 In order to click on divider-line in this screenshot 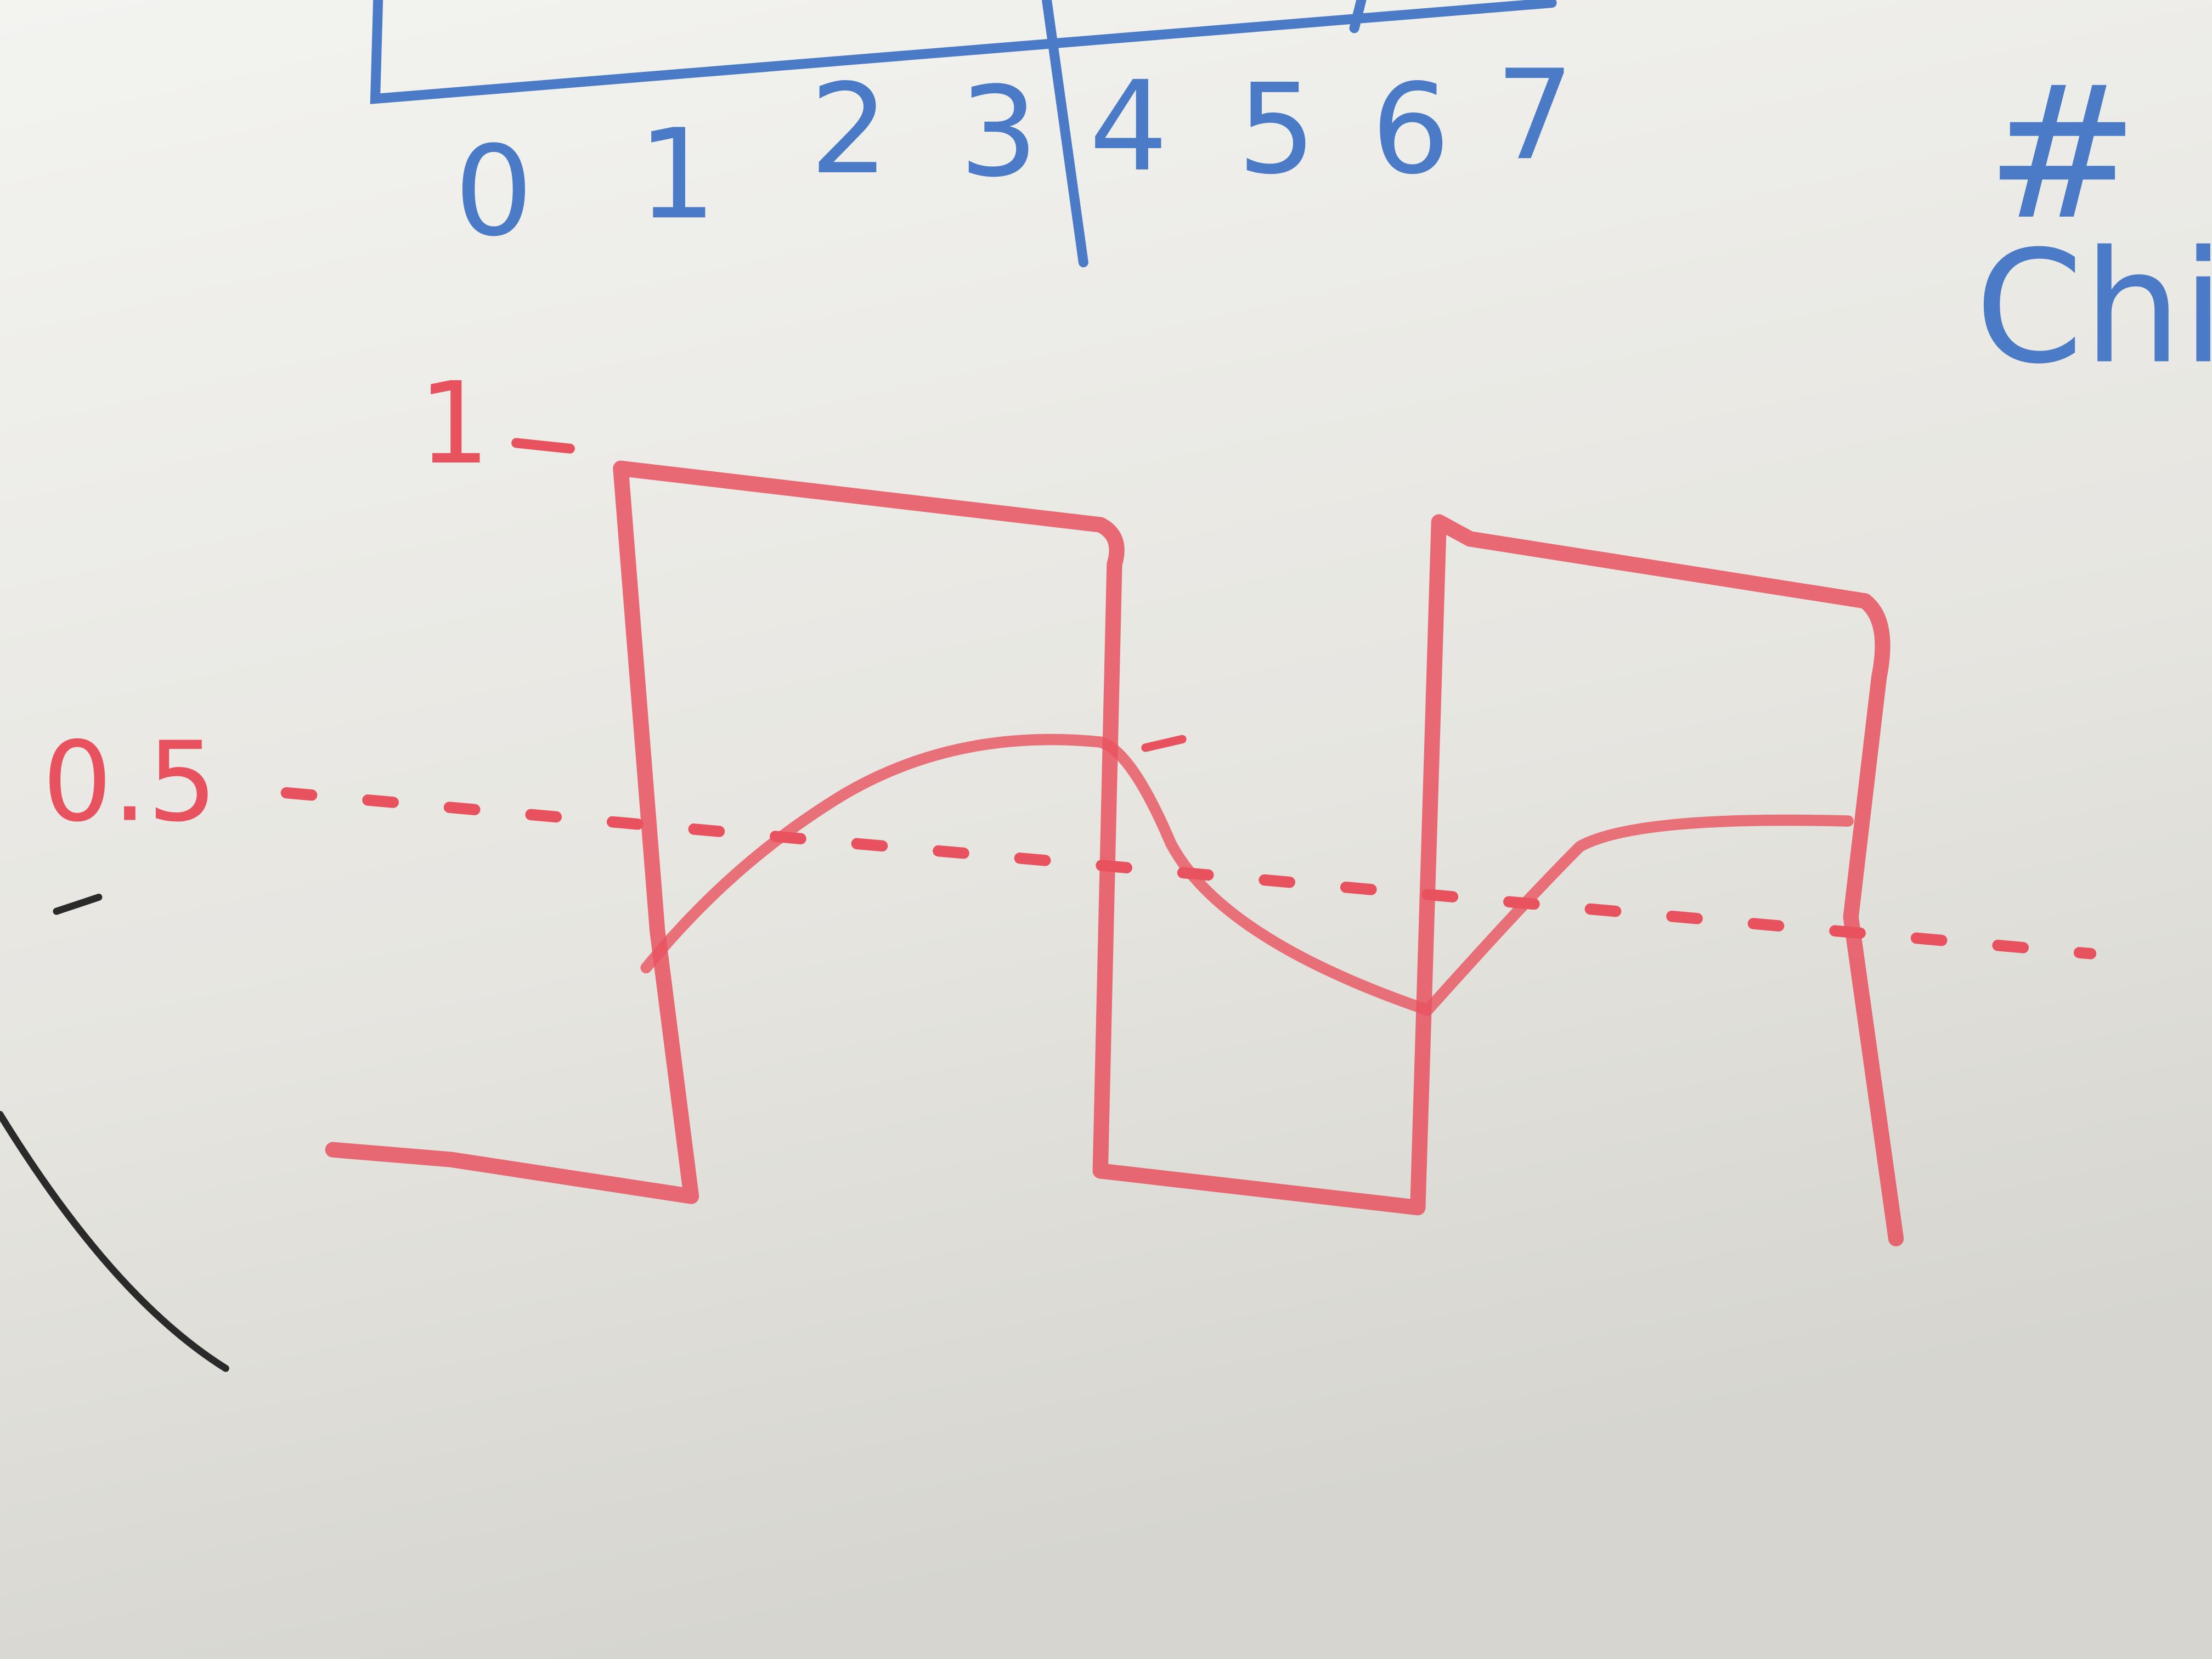, I will do `click(1065, 134)`.